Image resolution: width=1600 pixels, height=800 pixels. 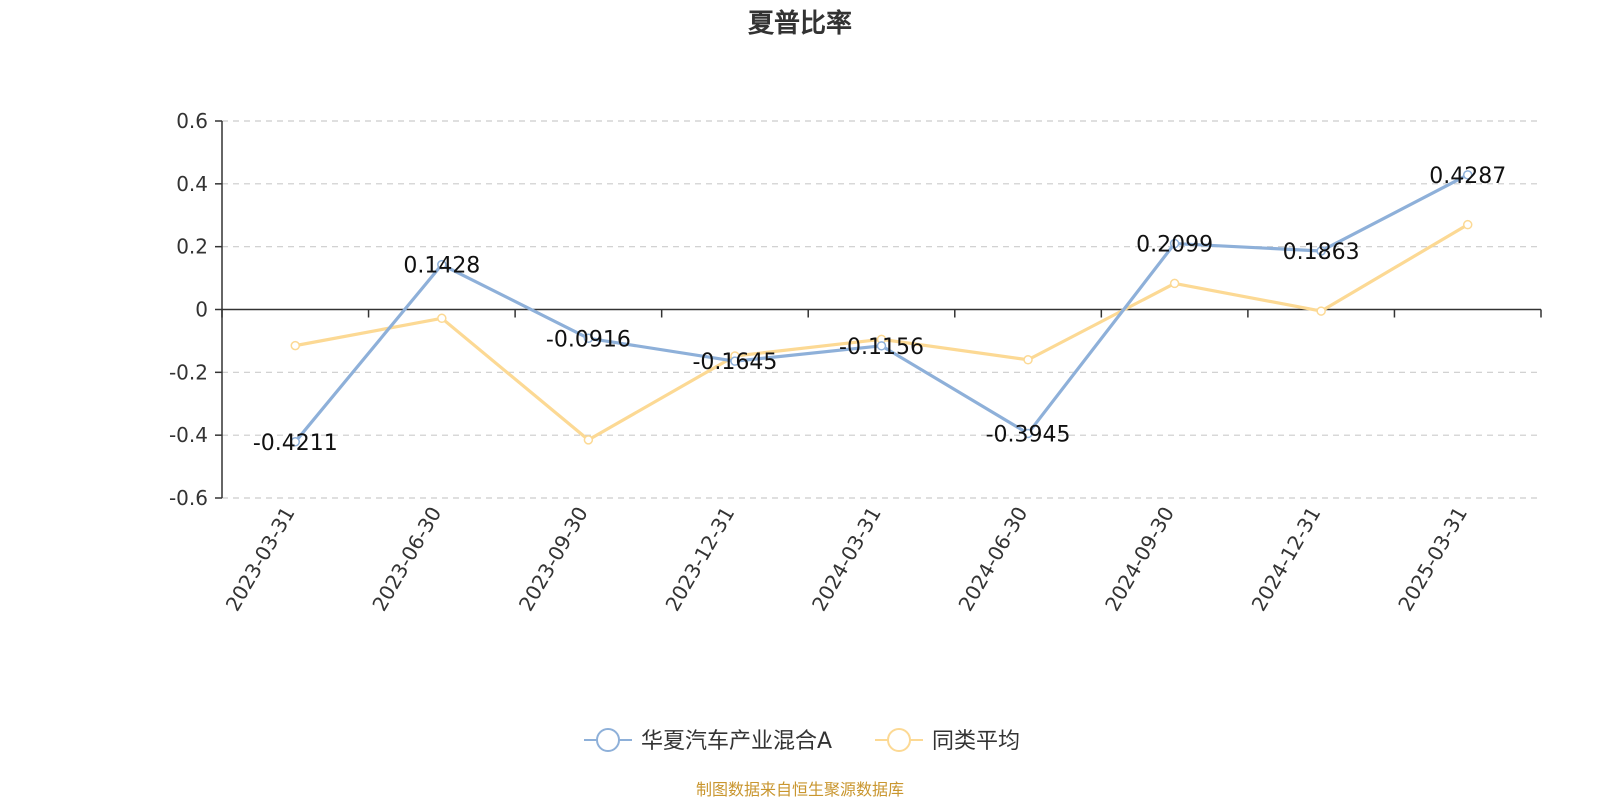 What do you see at coordinates (553, 559) in the screenshot?
I see `x-tick-label: 2023-09-30` at bounding box center [553, 559].